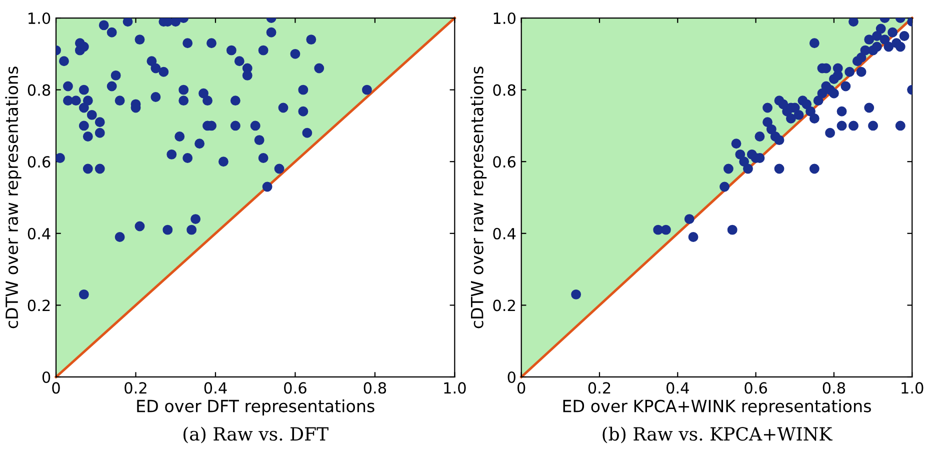 This screenshot has height=462, width=926. Describe the element at coordinates (255, 407) in the screenshot. I see `x-axis-title: ED over DFT representations` at that location.